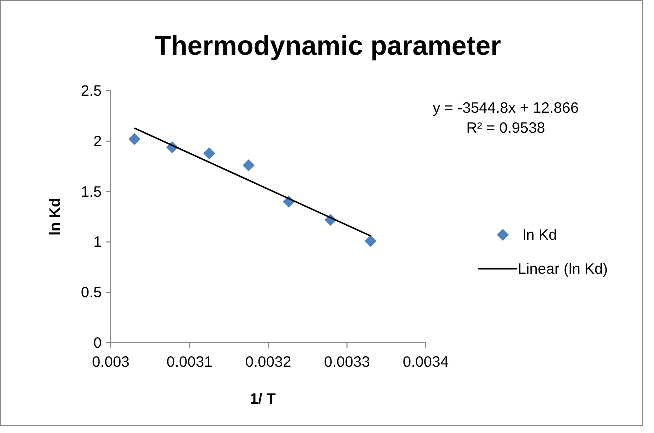 The height and width of the screenshot is (433, 654). Describe the element at coordinates (269, 362) in the screenshot. I see `x-tick-label: 0.0032` at that location.